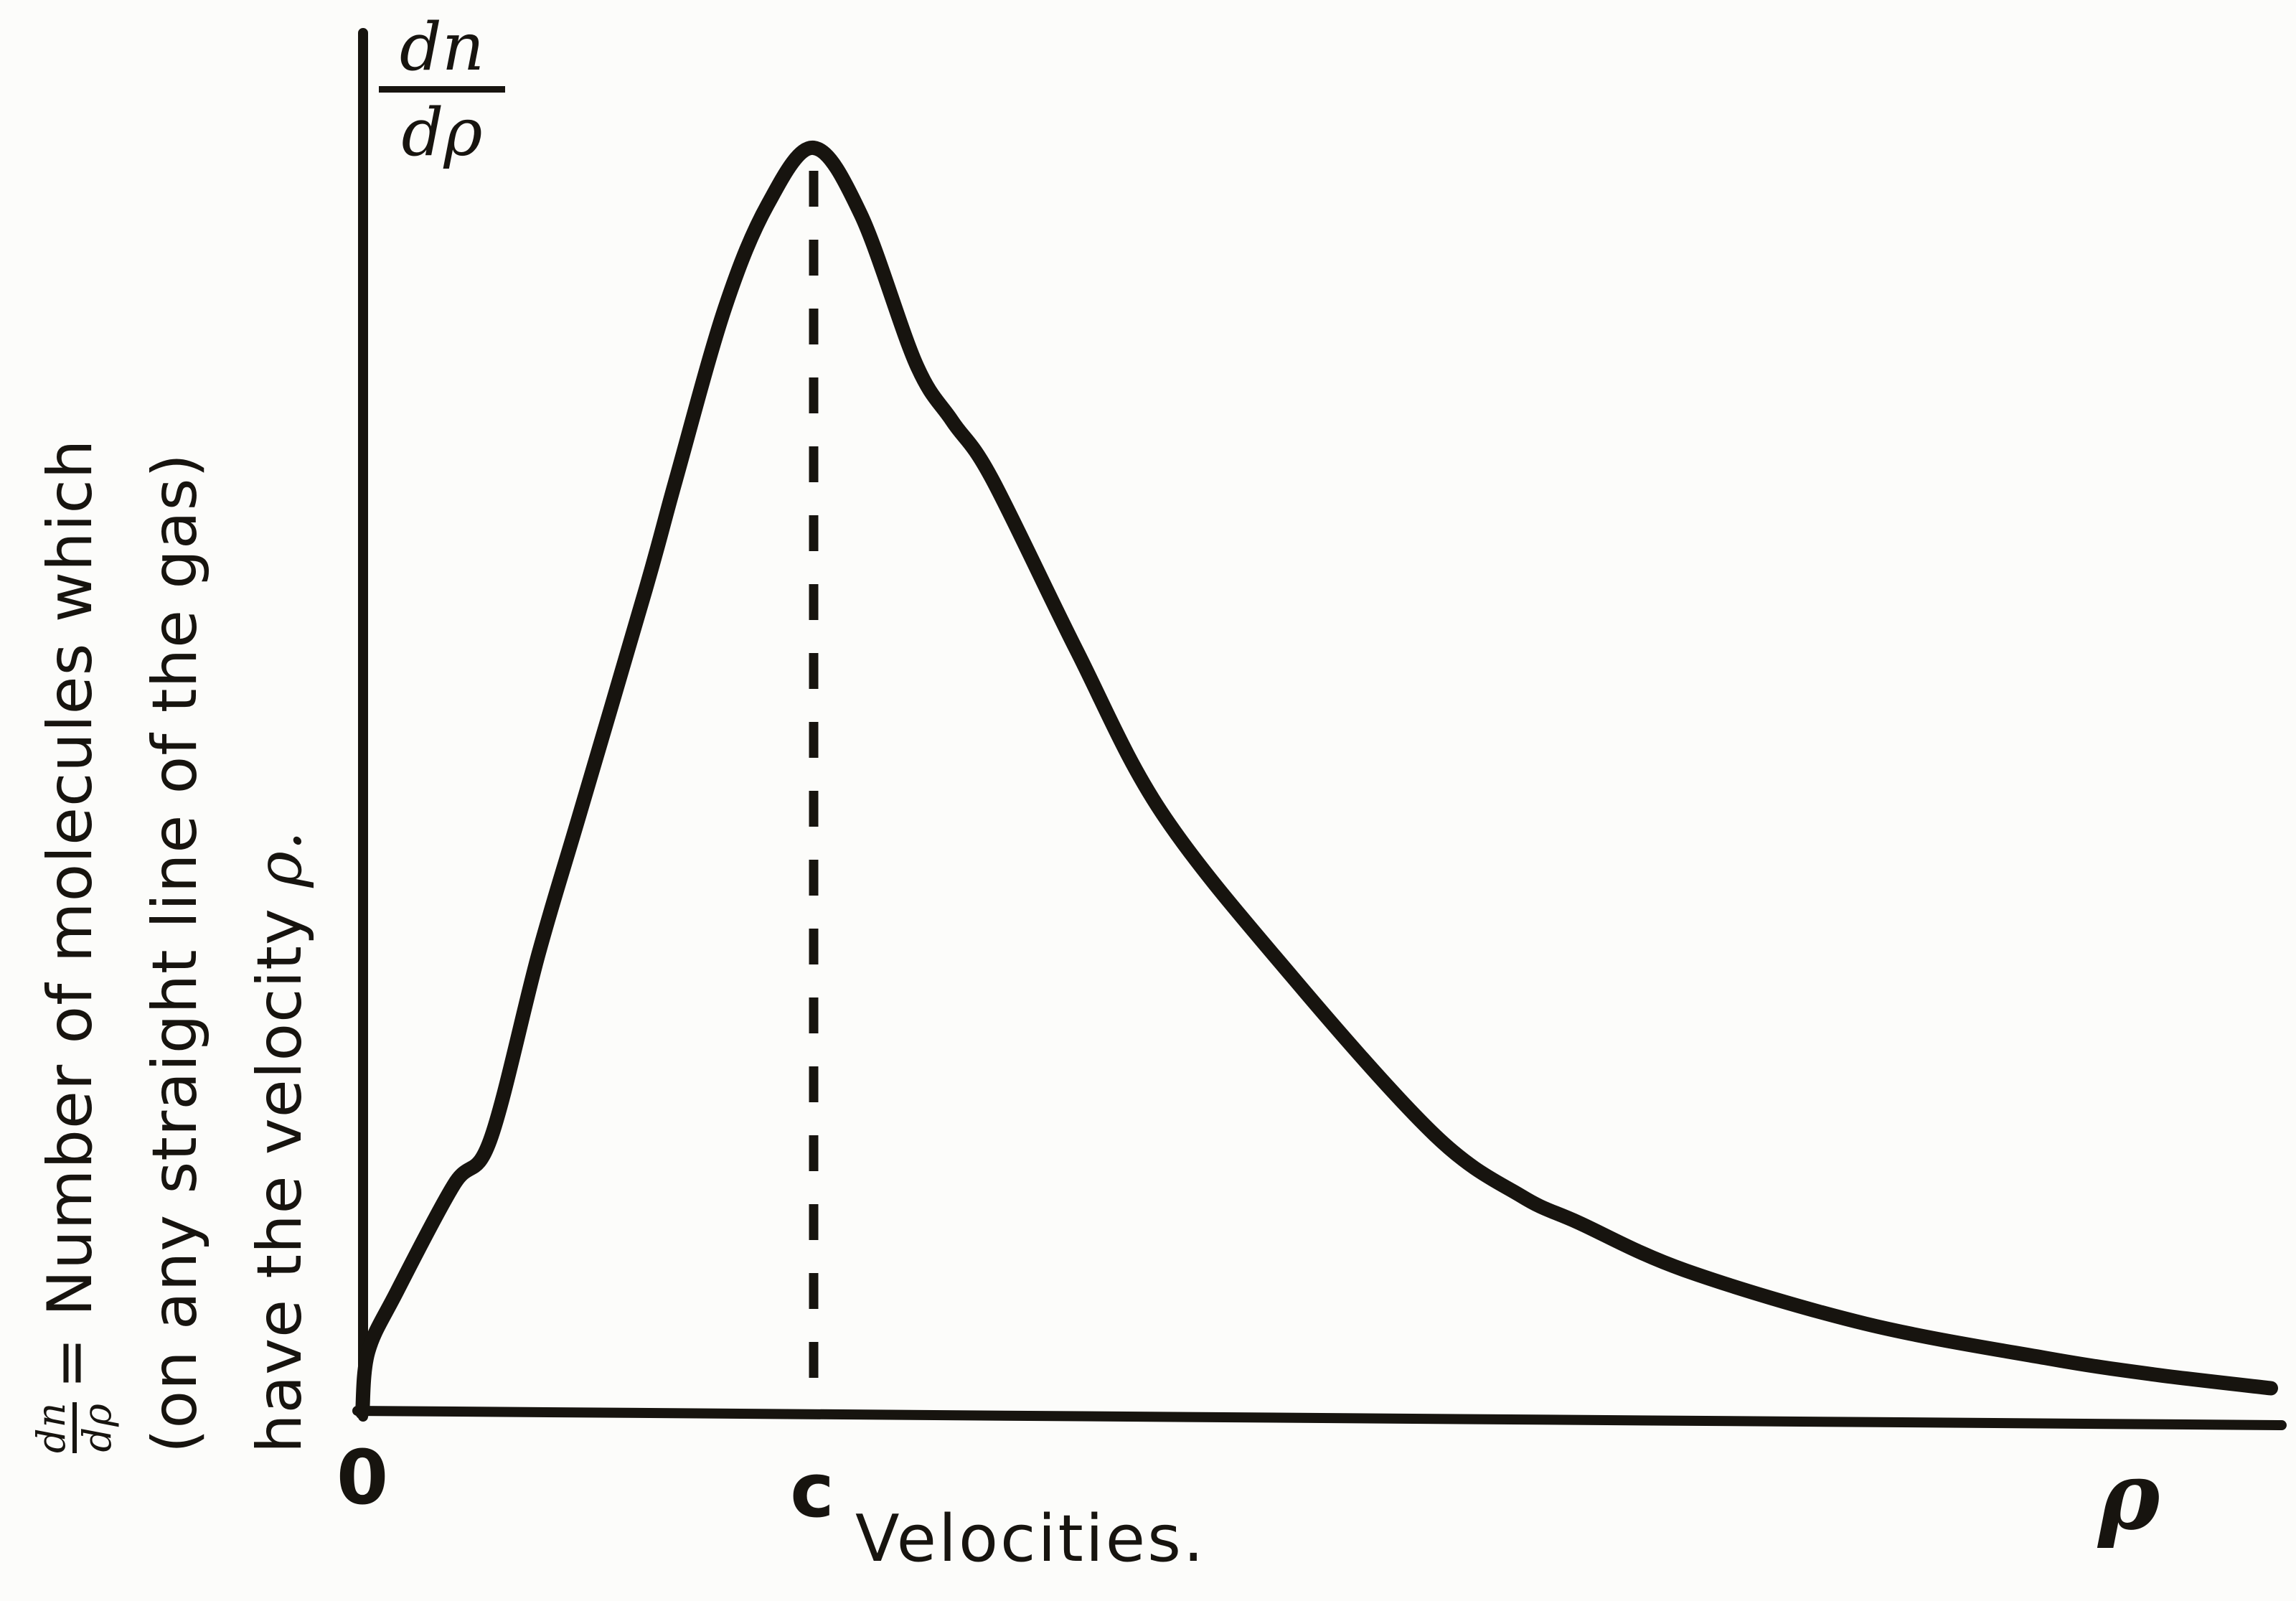 This screenshot has width=2296, height=1601. I want to click on y-axis-description-line3: have the velocity ρ., so click(279, 864).